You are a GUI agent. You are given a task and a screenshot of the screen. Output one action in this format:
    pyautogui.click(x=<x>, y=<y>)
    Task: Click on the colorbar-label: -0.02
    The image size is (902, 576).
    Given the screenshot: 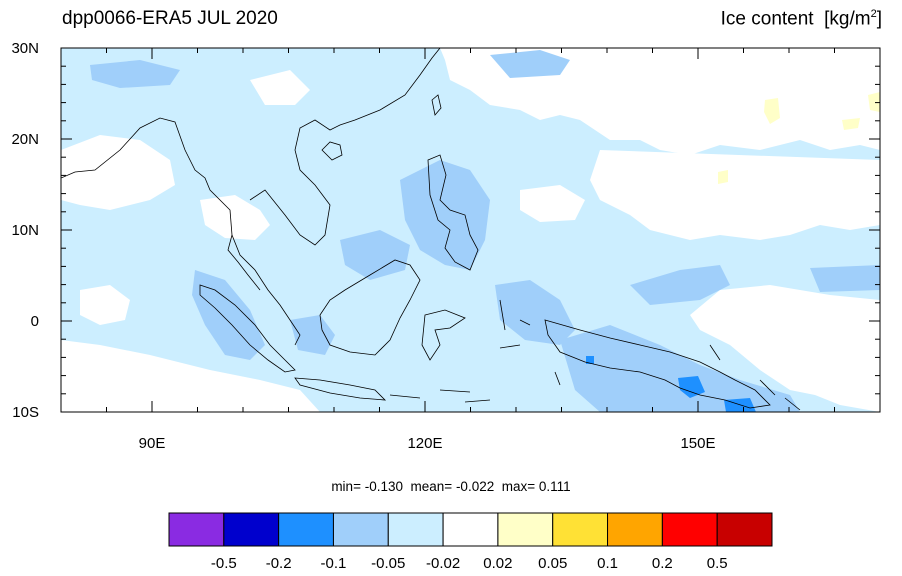 What is the action you would take?
    pyautogui.click(x=443, y=563)
    